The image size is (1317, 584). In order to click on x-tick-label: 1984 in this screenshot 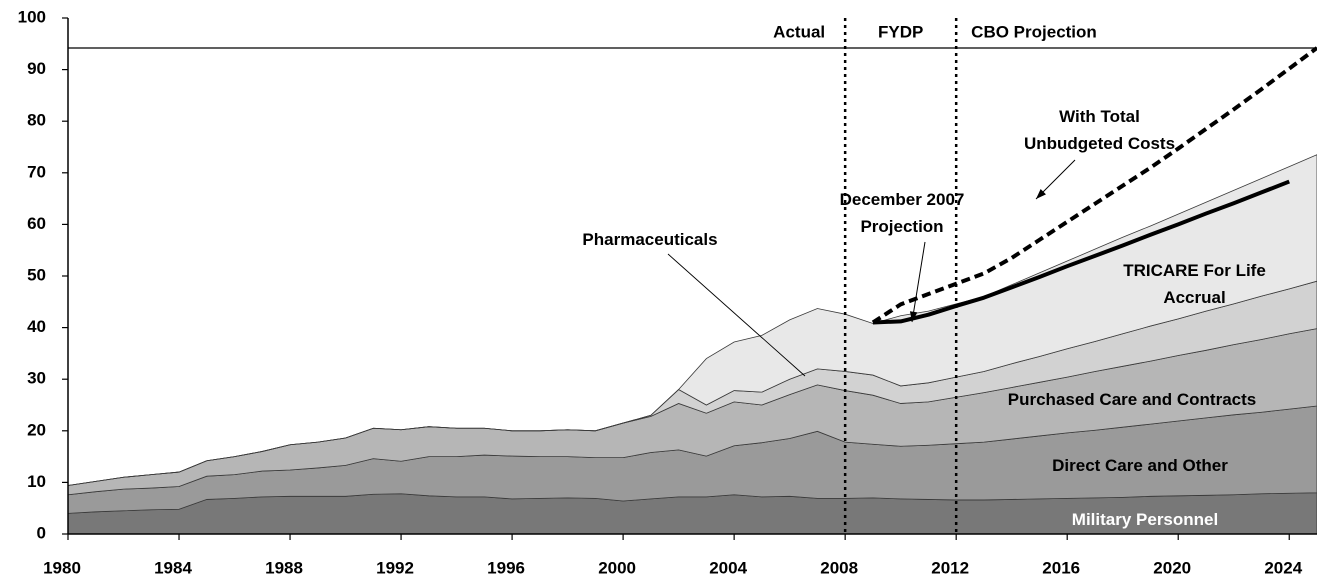, I will do `click(173, 567)`.